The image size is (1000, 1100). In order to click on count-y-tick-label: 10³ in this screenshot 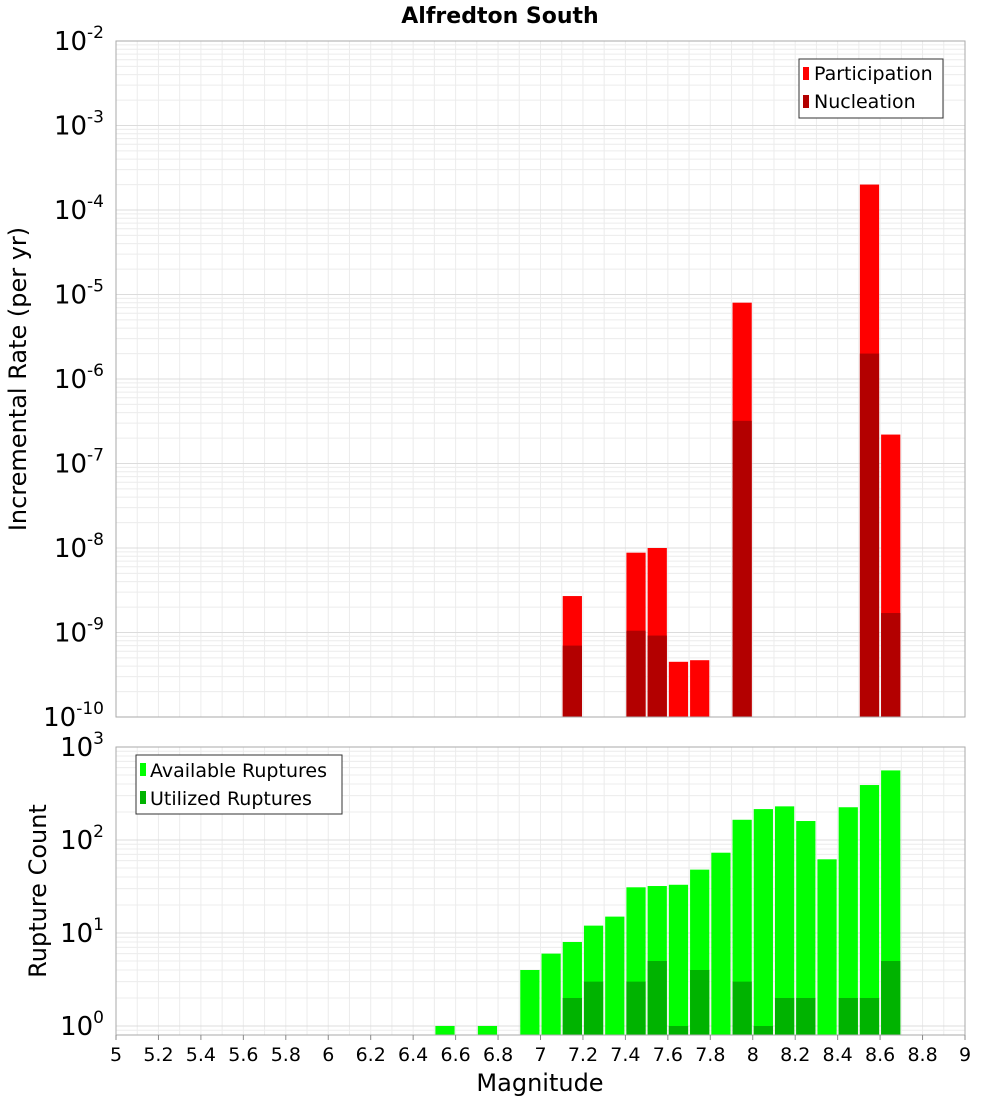, I will do `click(82, 746)`.